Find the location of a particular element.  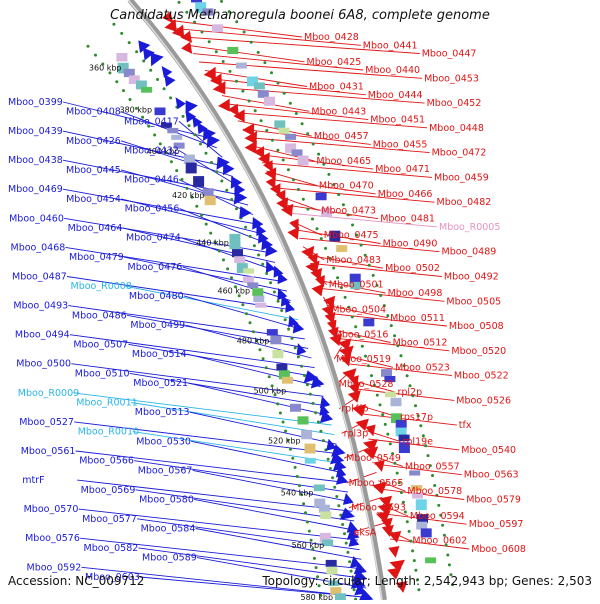

gene-label: Mboo_0566 is located at coordinates (106, 461).